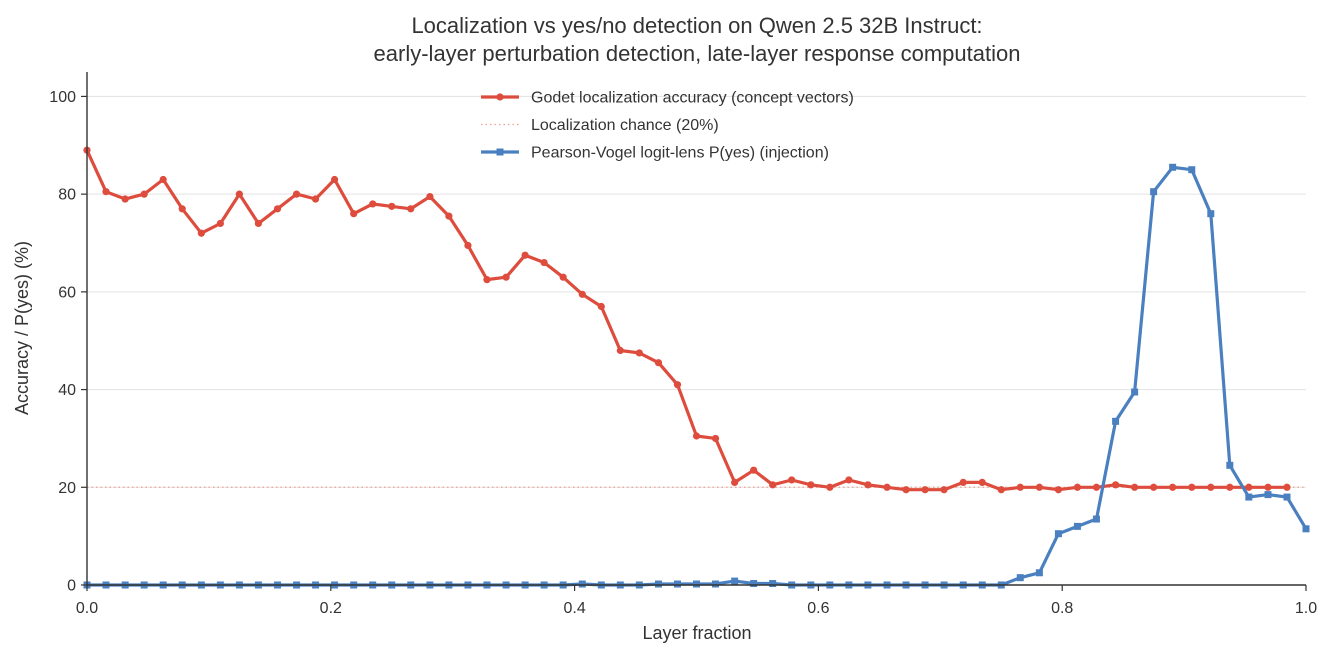 This screenshot has height=659, width=1335. Describe the element at coordinates (71, 586) in the screenshot. I see `y-tick-label-0: 0` at that location.